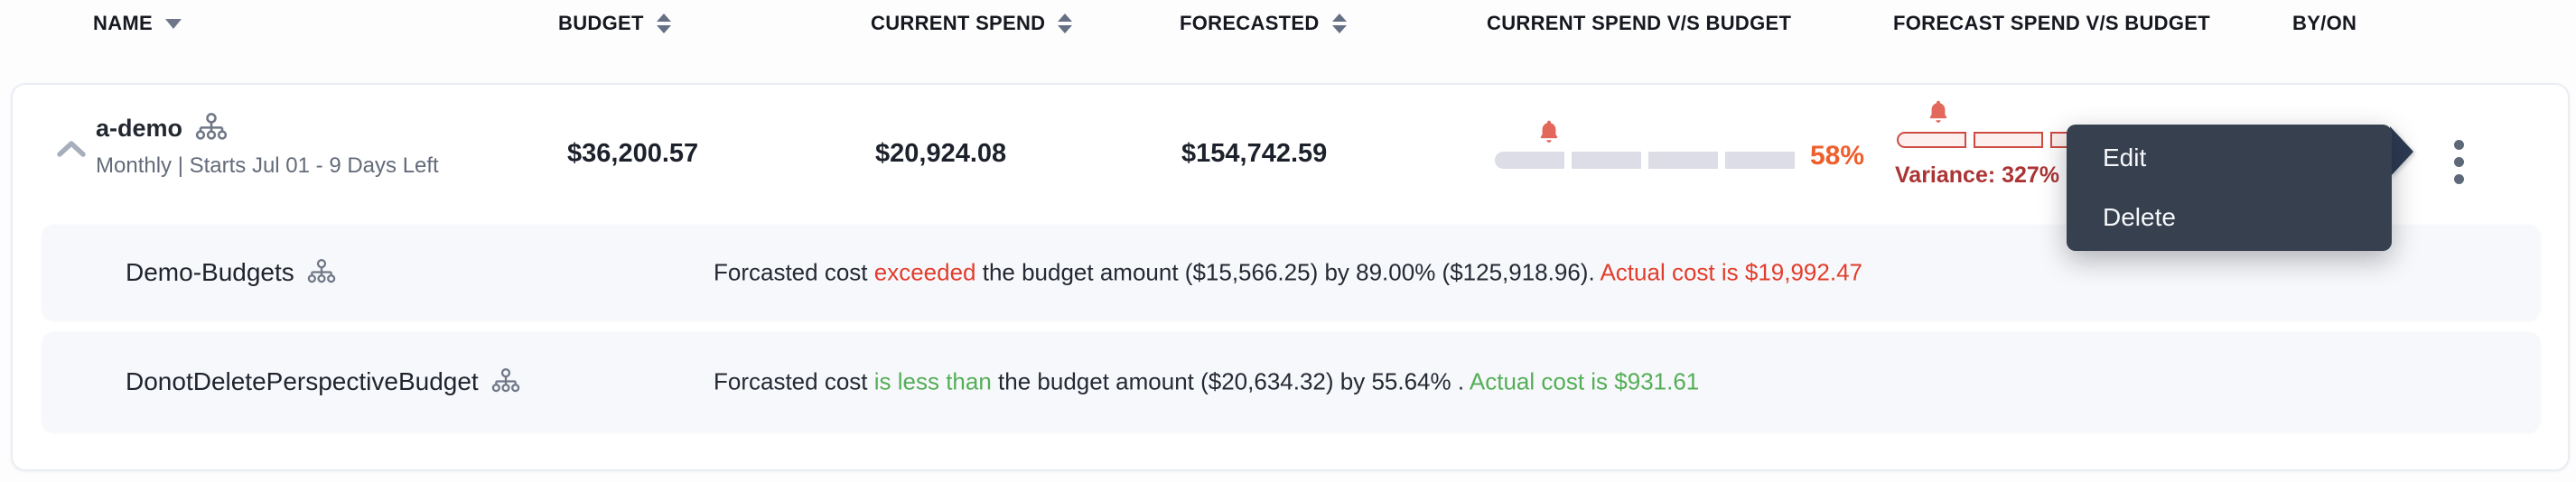 This screenshot has height=482, width=2576. I want to click on budget-name: a-demo, so click(139, 128).